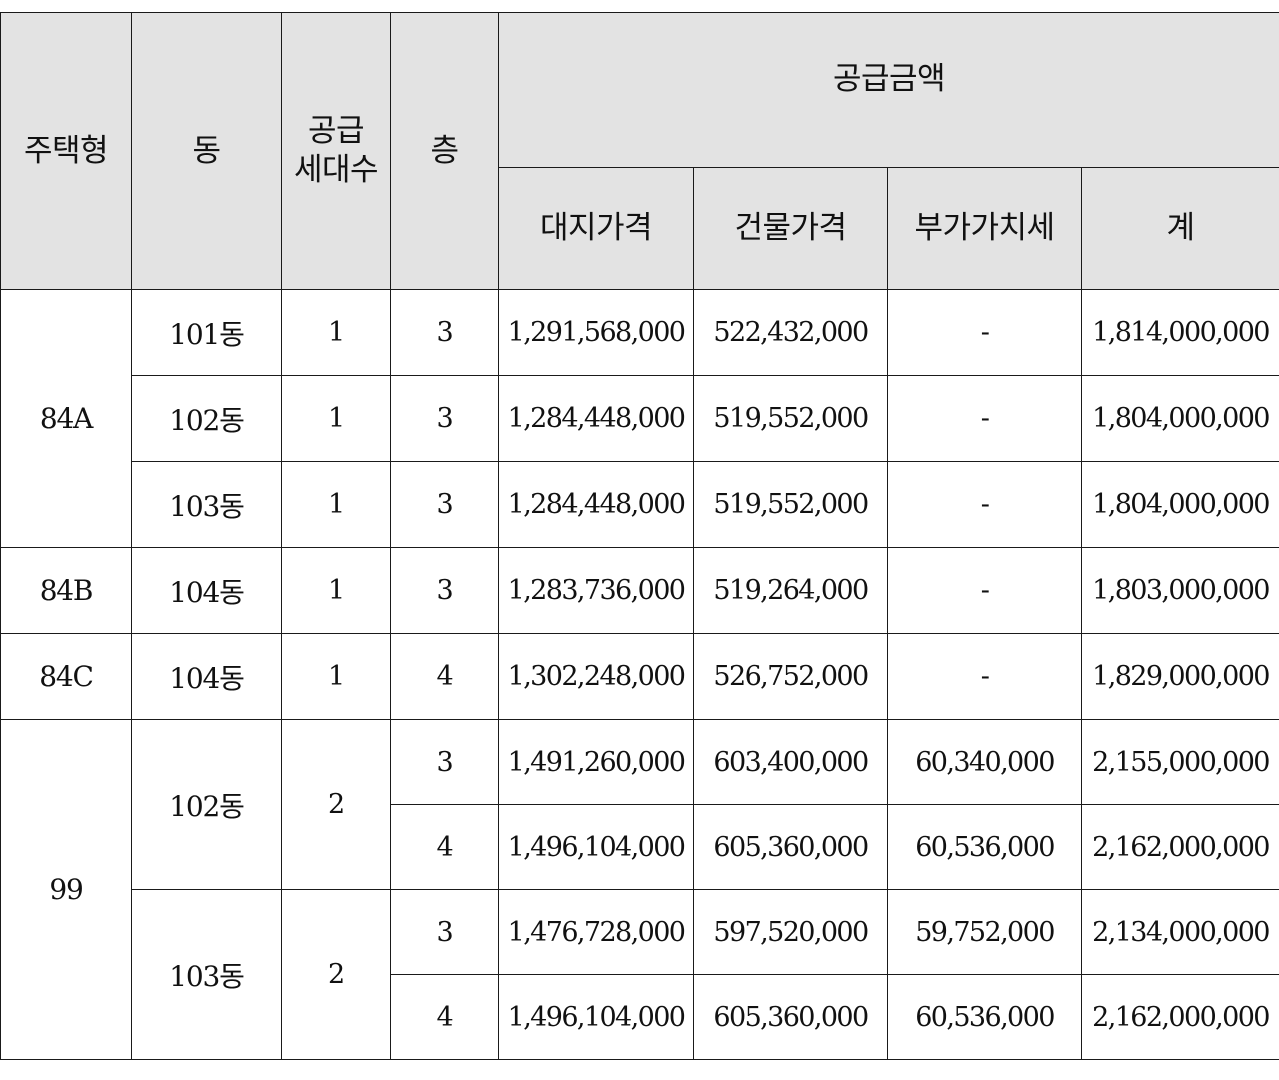 Image resolution: width=1279 pixels, height=1080 pixels. I want to click on total-cell: 1,803,000,000, so click(1179, 590).